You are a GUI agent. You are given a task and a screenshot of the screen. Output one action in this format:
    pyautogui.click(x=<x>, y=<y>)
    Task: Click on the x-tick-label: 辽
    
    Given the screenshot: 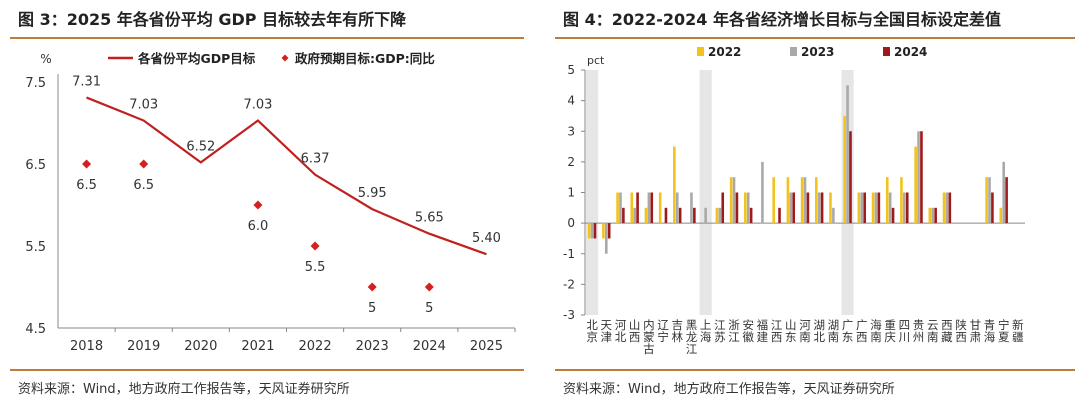 What is the action you would take?
    pyautogui.click(x=663, y=325)
    